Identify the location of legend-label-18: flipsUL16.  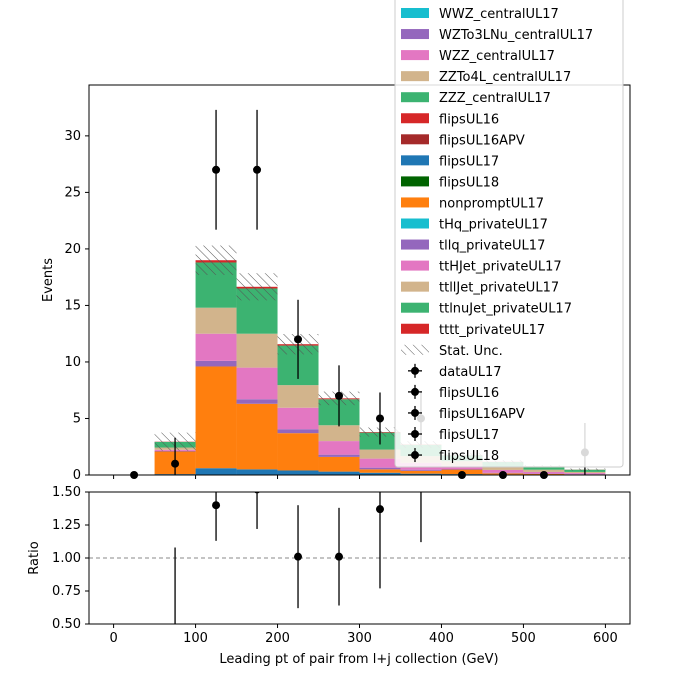
(469, 393).